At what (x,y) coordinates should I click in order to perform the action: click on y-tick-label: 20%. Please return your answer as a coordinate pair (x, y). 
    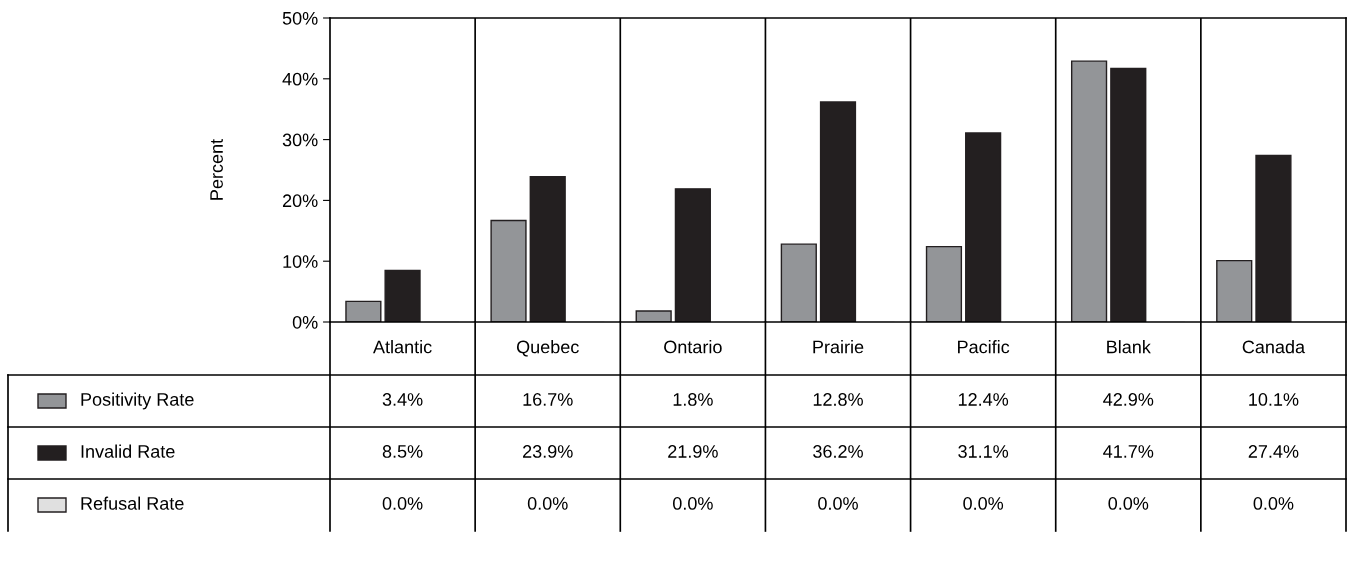
    Looking at the image, I should click on (300, 201).